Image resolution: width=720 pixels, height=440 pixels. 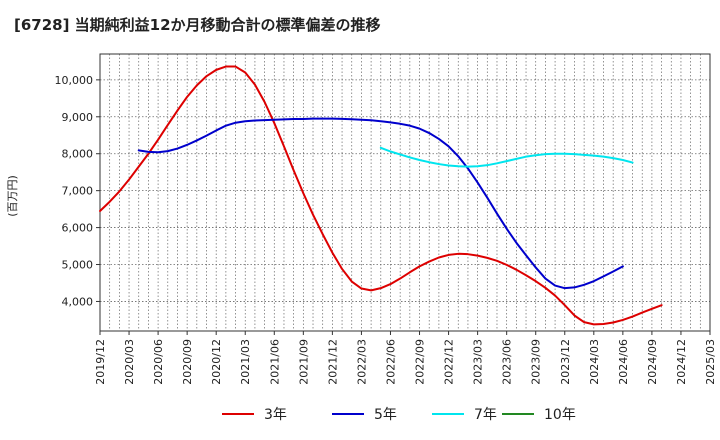 What do you see at coordinates (478, 362) in the screenshot?
I see `x-tick-label: 2023/03` at bounding box center [478, 362].